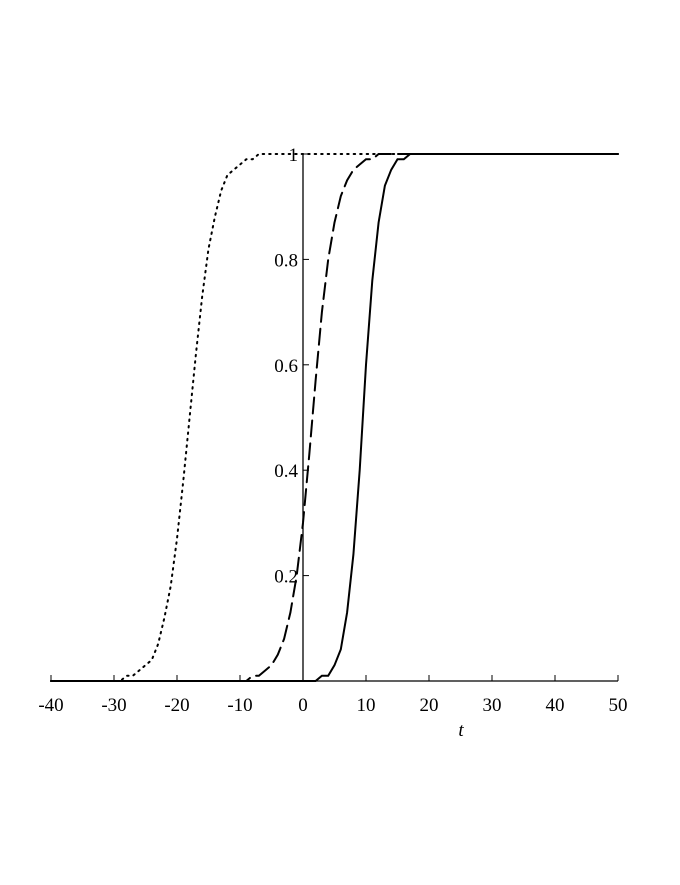 The width and height of the screenshot is (680, 885). I want to click on y-tick-label: 1, so click(294, 155).